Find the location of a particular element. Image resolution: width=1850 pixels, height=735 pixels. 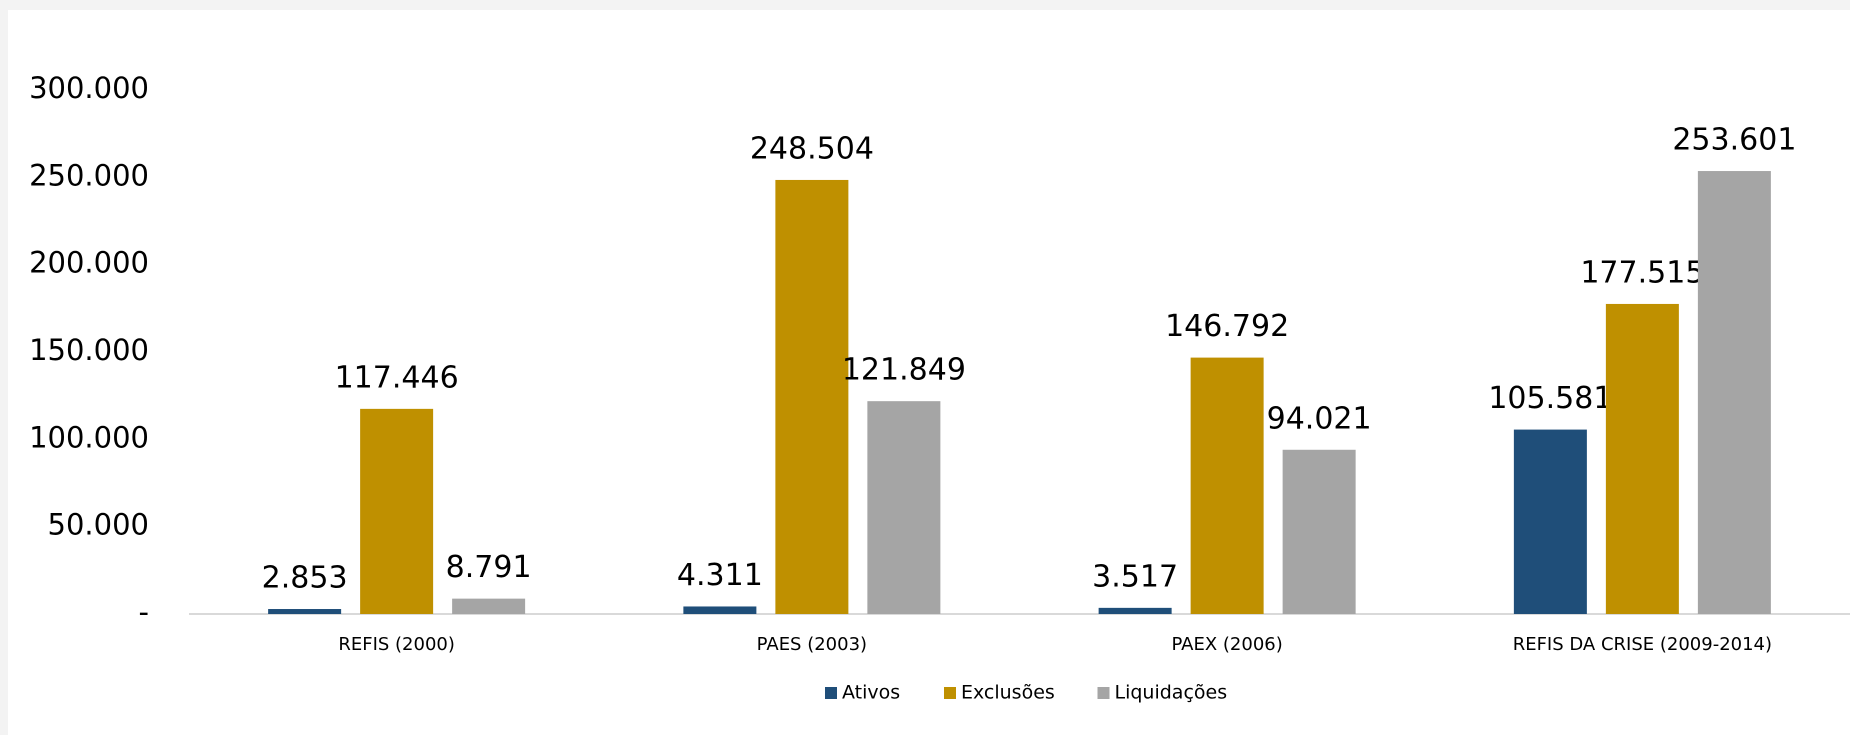

data-label: 8.791 is located at coordinates (489, 567).